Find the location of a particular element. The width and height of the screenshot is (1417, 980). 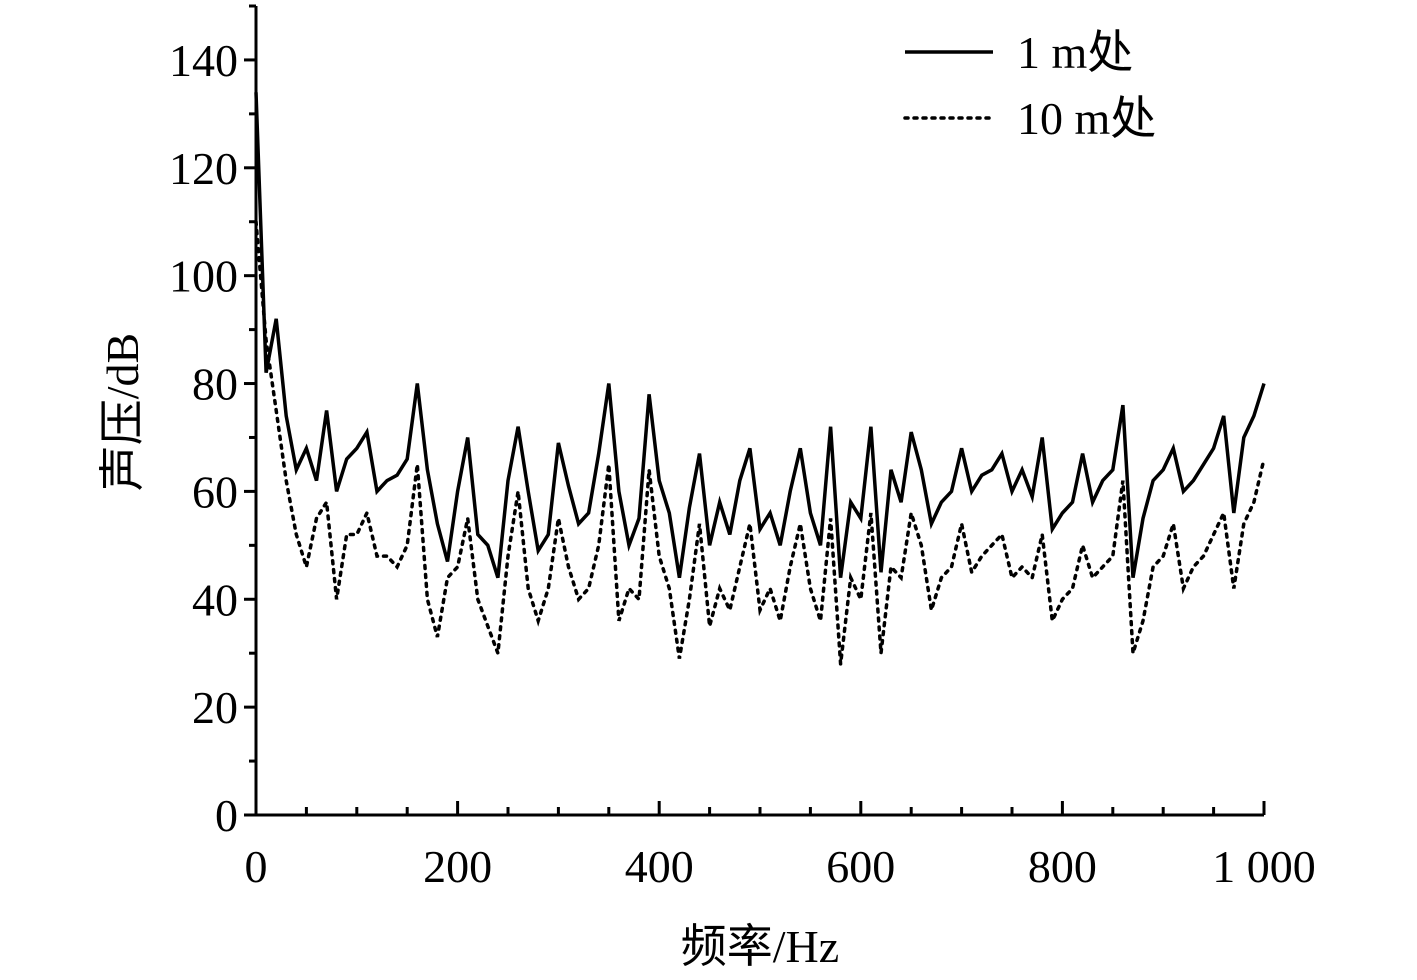

y-tick-label: 140 is located at coordinates (203, 60).